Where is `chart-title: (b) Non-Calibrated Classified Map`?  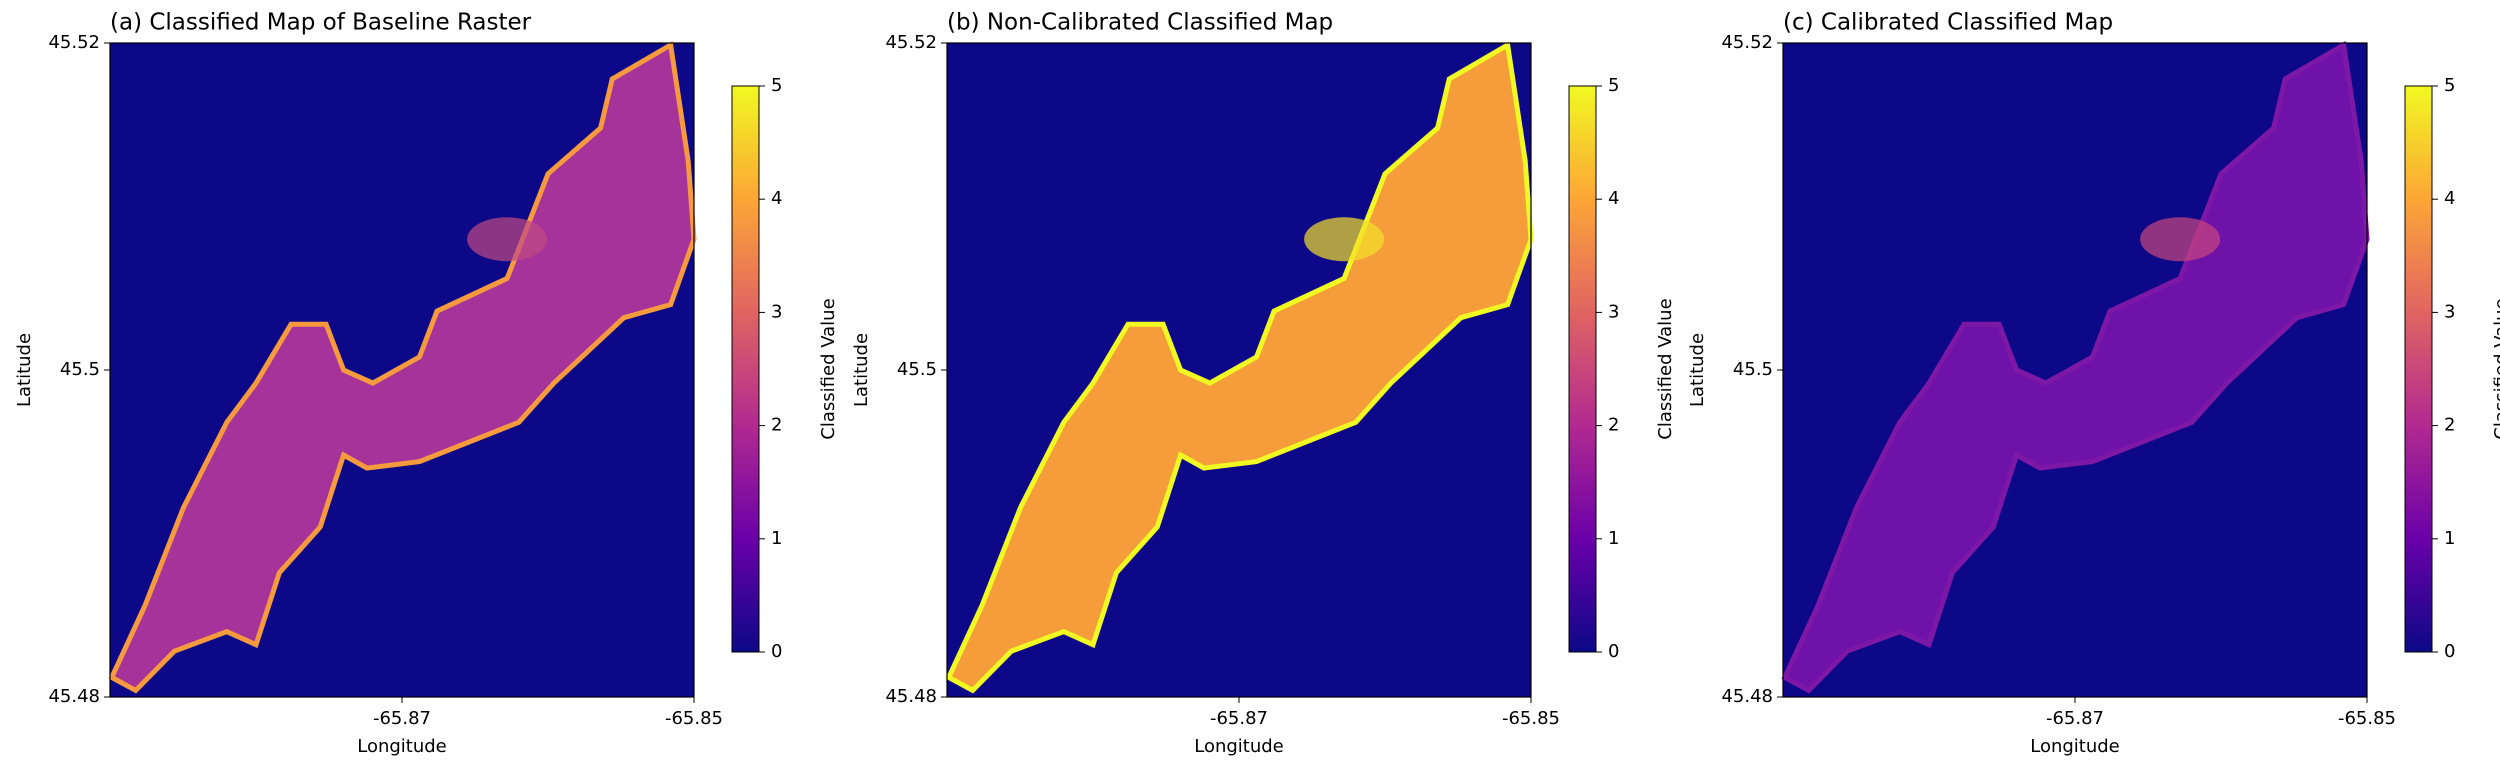
chart-title: (b) Non-Calibrated Classified Map is located at coordinates (1140, 23).